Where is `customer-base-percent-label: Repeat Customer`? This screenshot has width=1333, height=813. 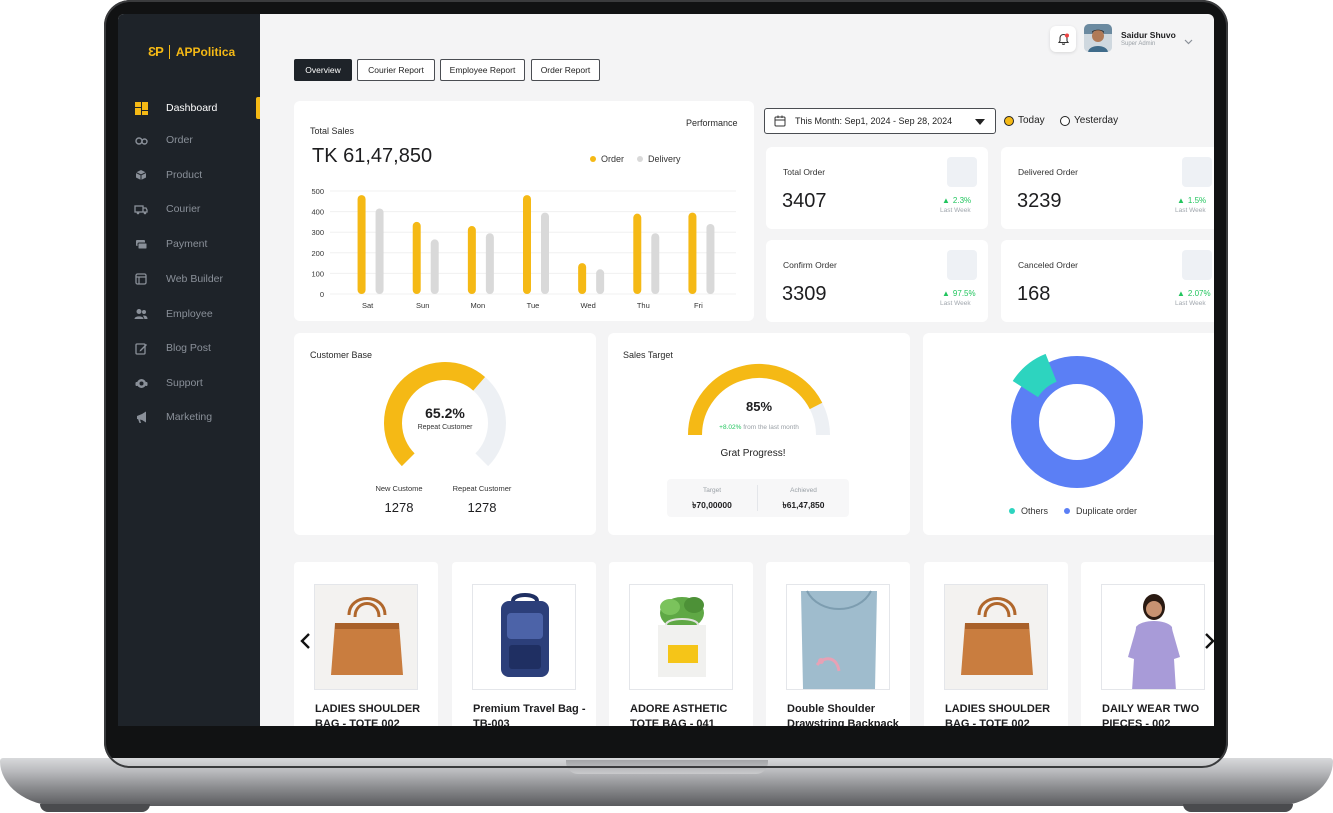 customer-base-percent-label: Repeat Customer is located at coordinates (445, 427).